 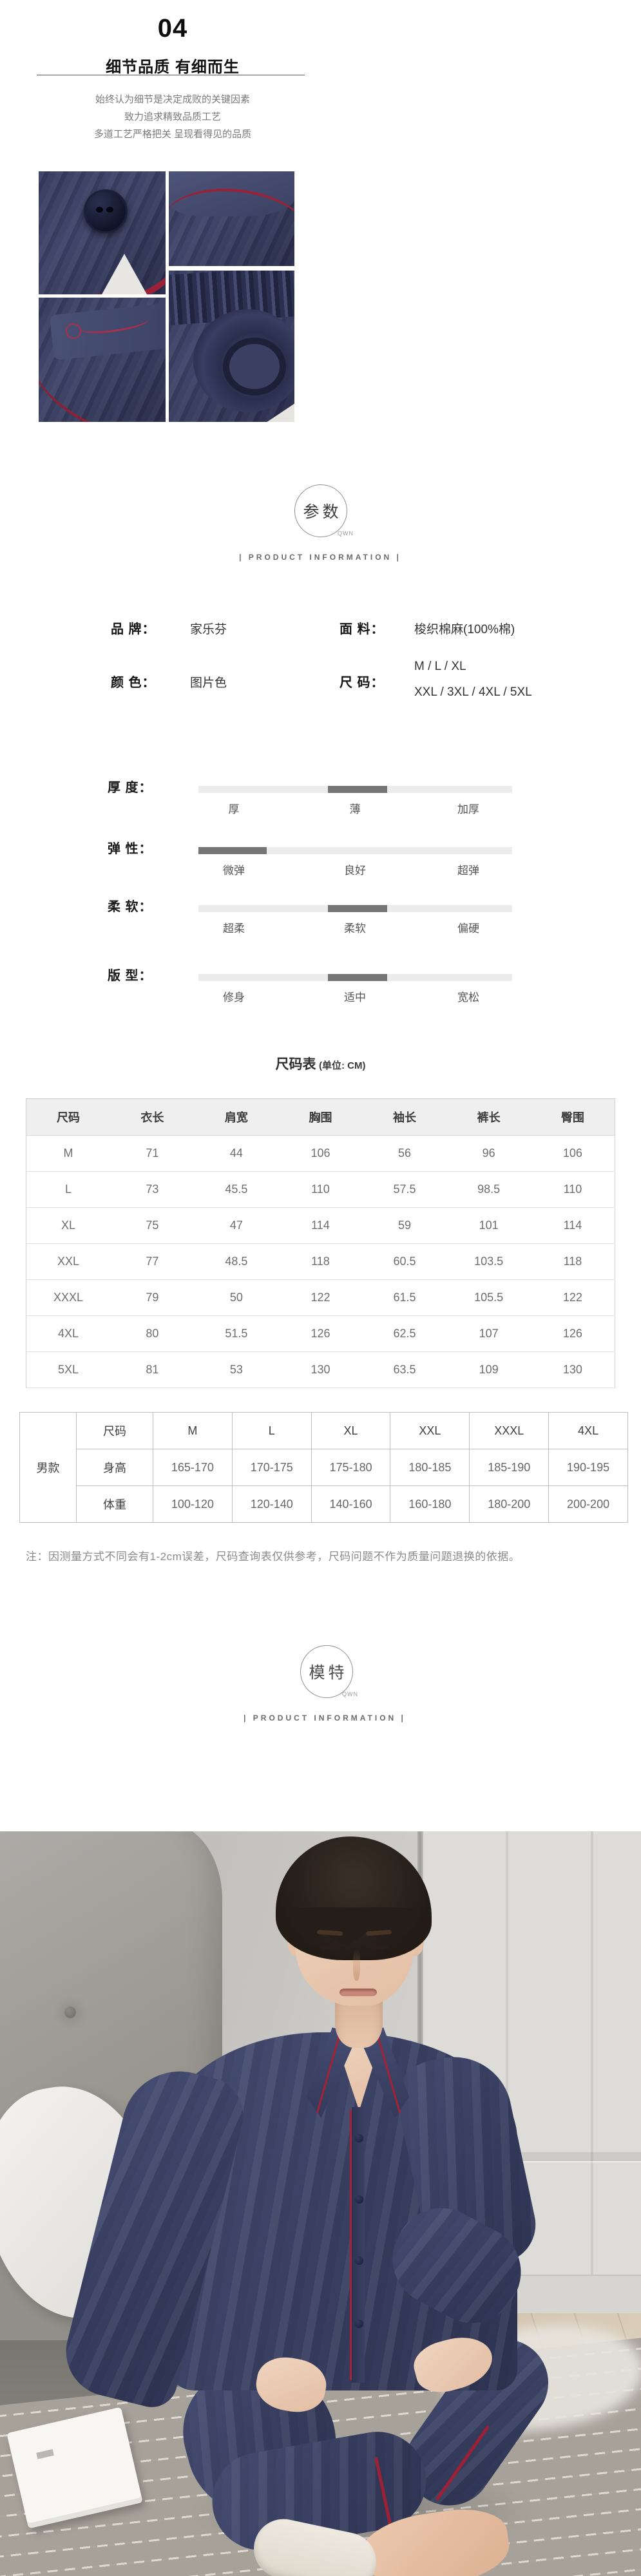 What do you see at coordinates (342, 1065) in the screenshot?
I see `size-chart-title-unit: (单位: CM)` at bounding box center [342, 1065].